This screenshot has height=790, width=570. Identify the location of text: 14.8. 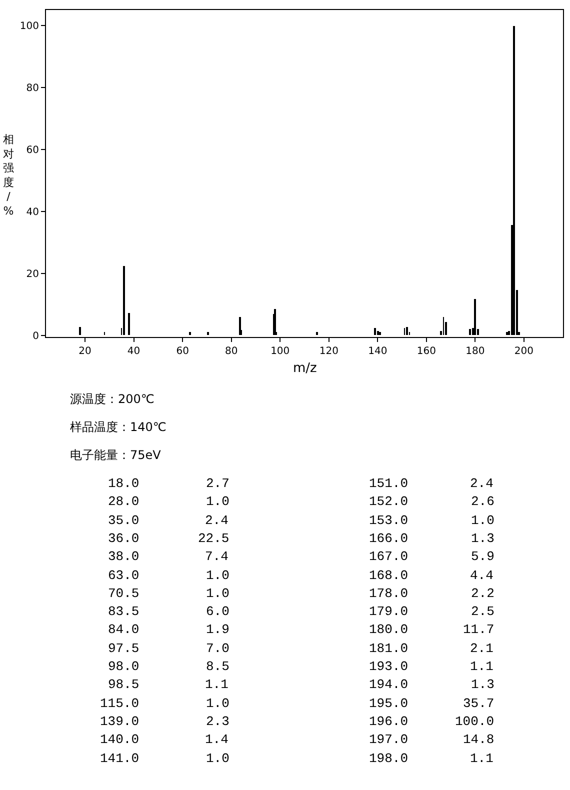
(478, 739).